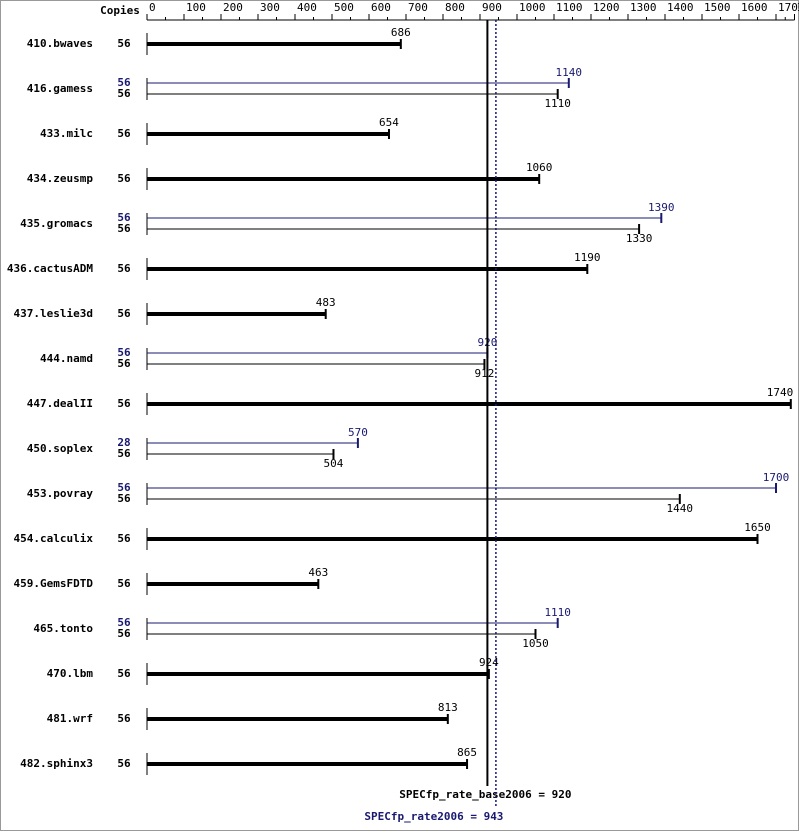 Image resolution: width=799 pixels, height=831 pixels. I want to click on x-tick-label: 500, so click(344, 7).